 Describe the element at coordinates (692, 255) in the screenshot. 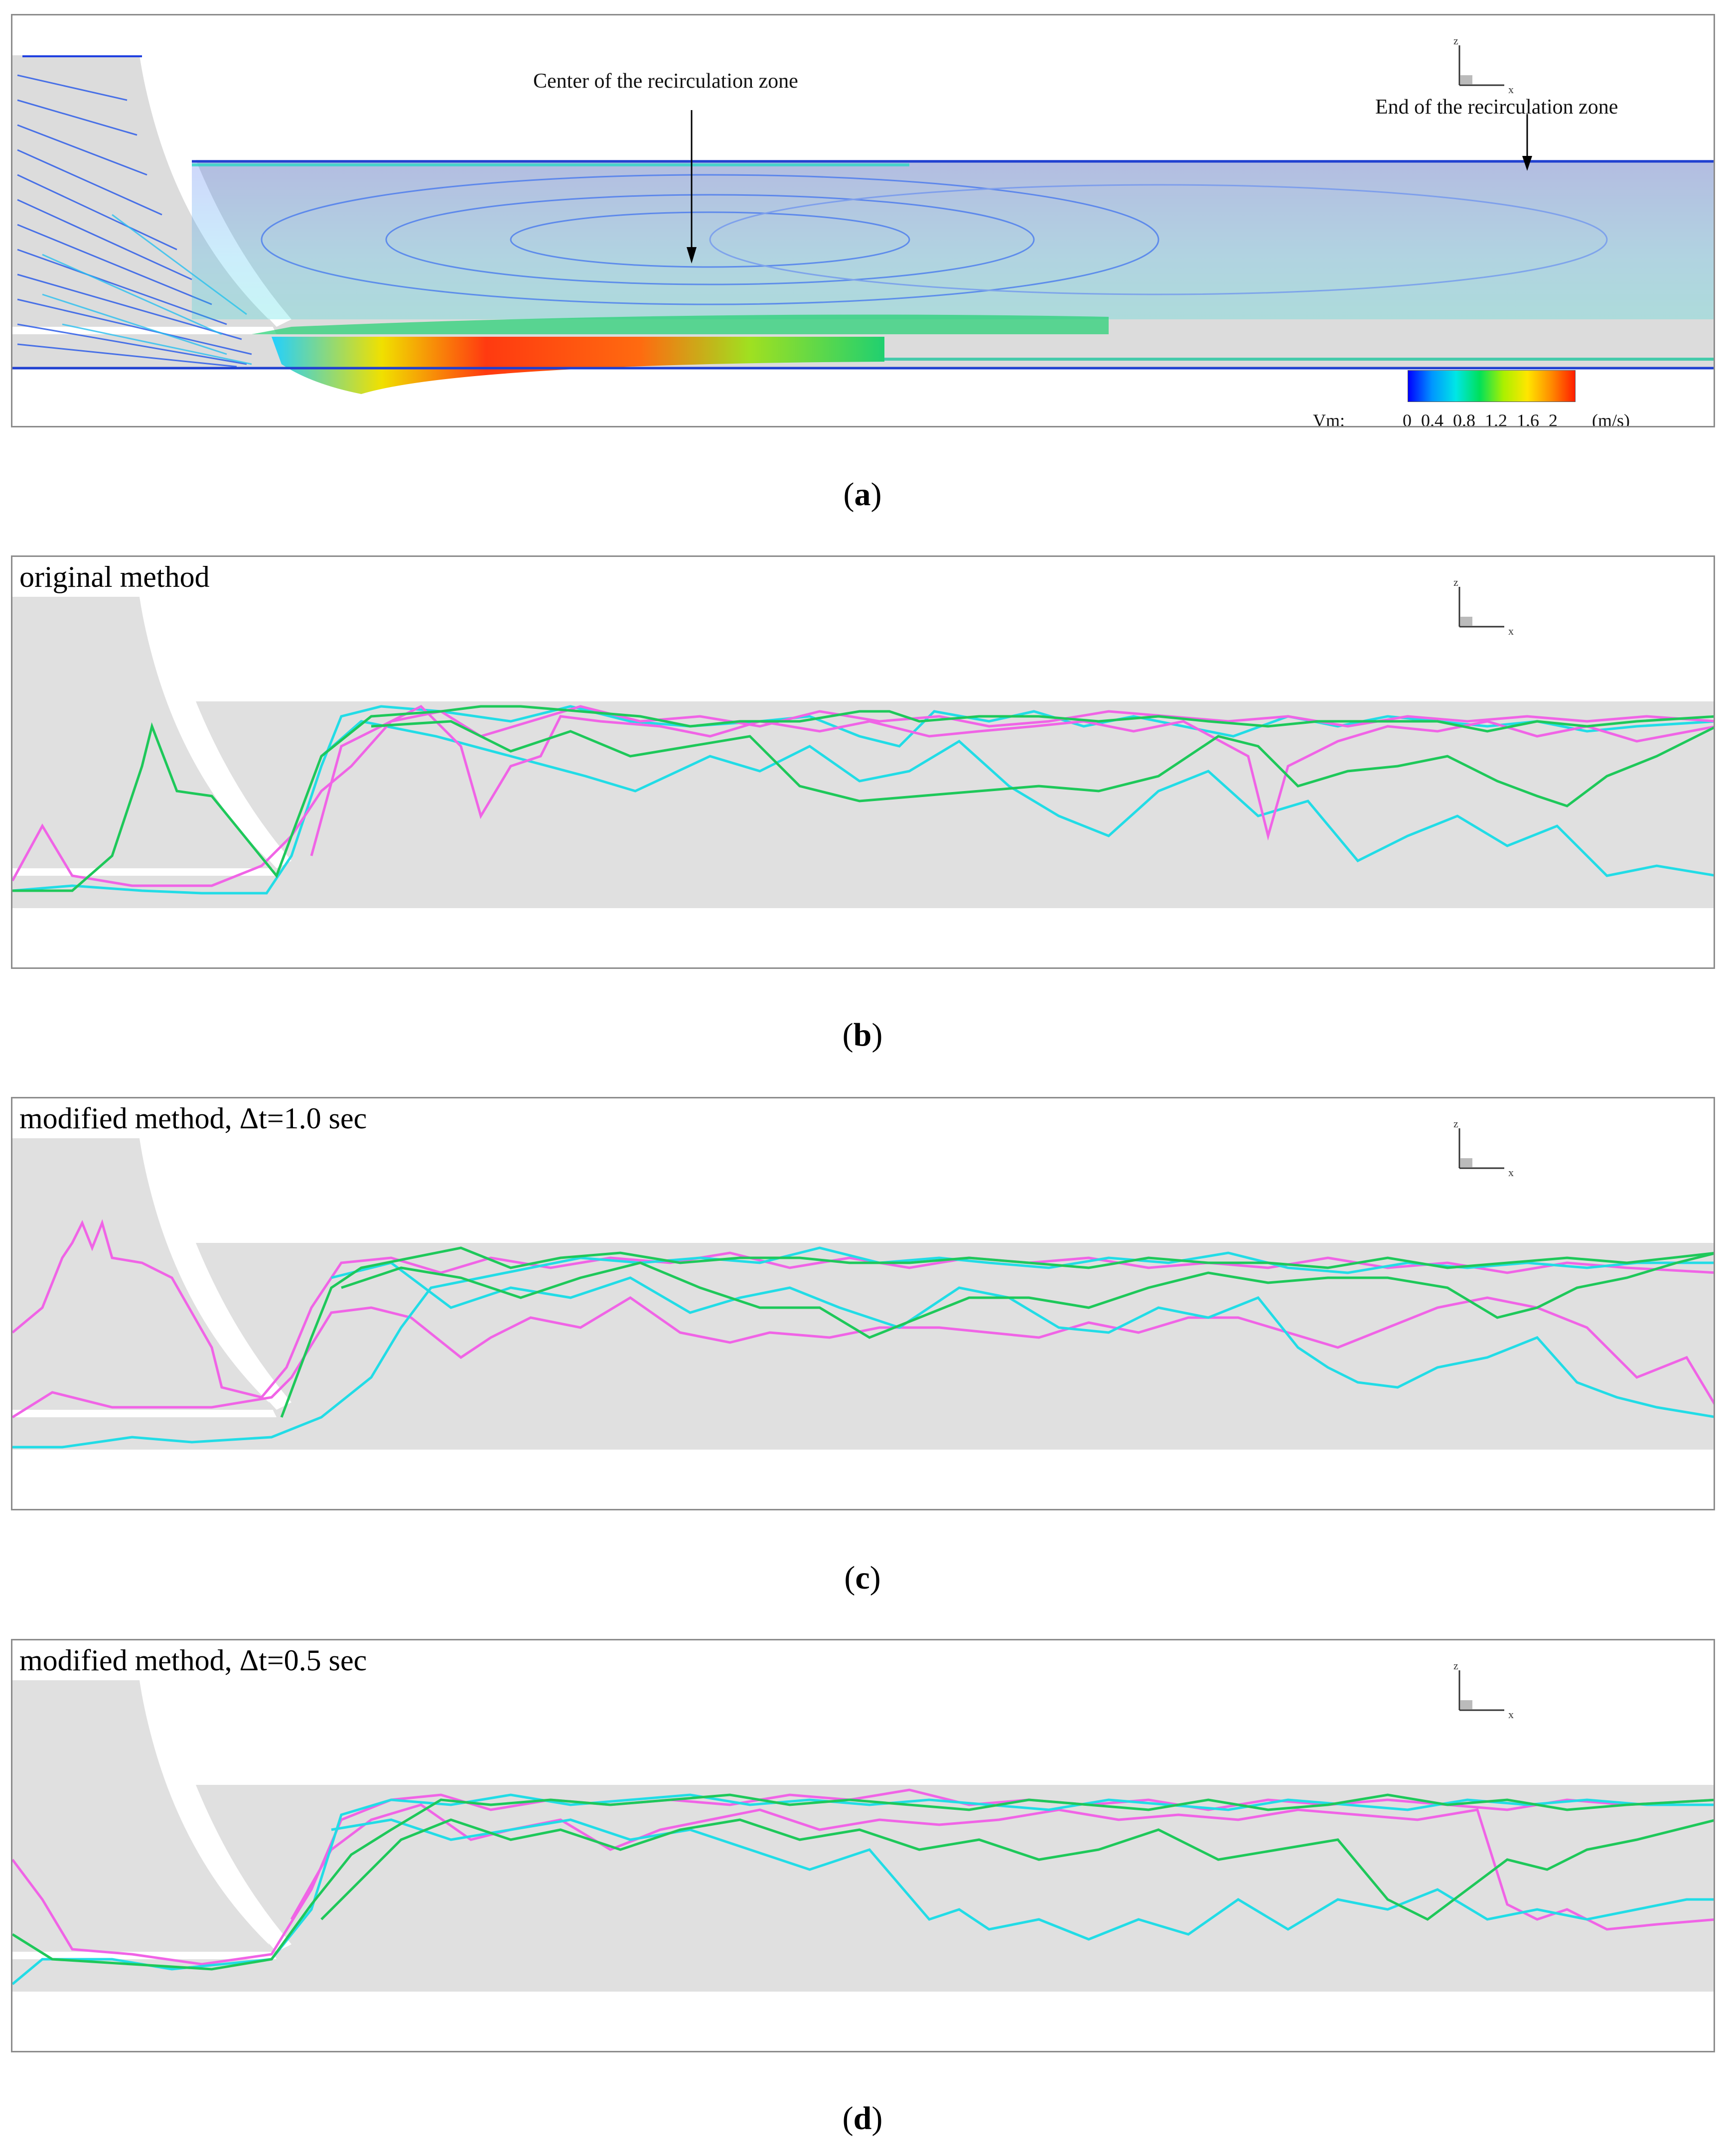

I see `center-arrow` at that location.